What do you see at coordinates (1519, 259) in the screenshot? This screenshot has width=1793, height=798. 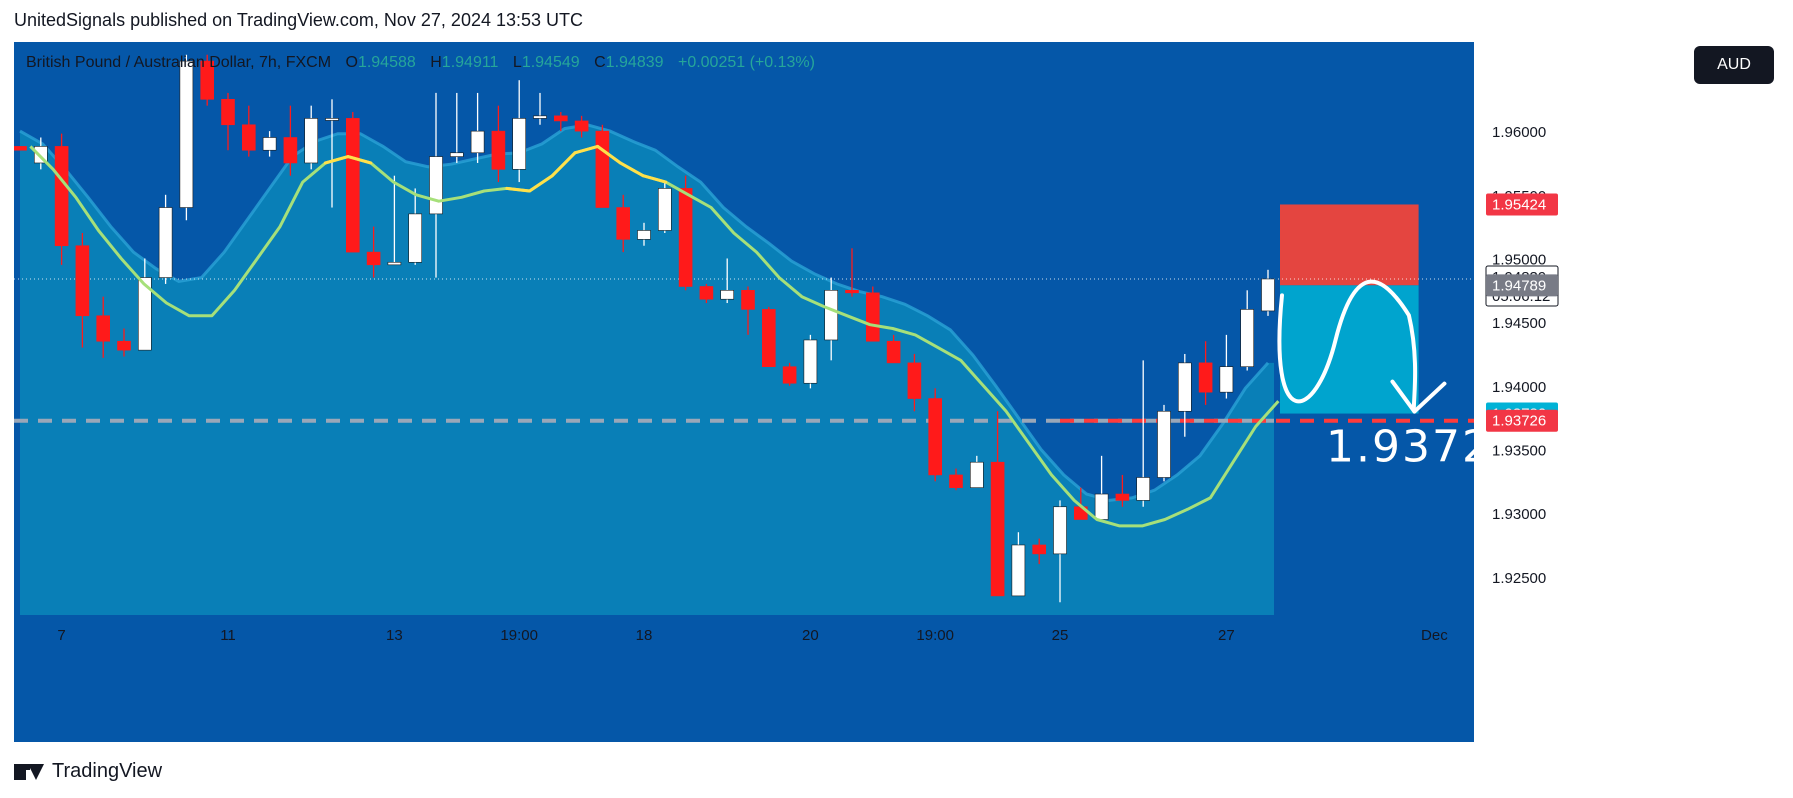 I see `y-tick-label: 1.95000` at bounding box center [1519, 259].